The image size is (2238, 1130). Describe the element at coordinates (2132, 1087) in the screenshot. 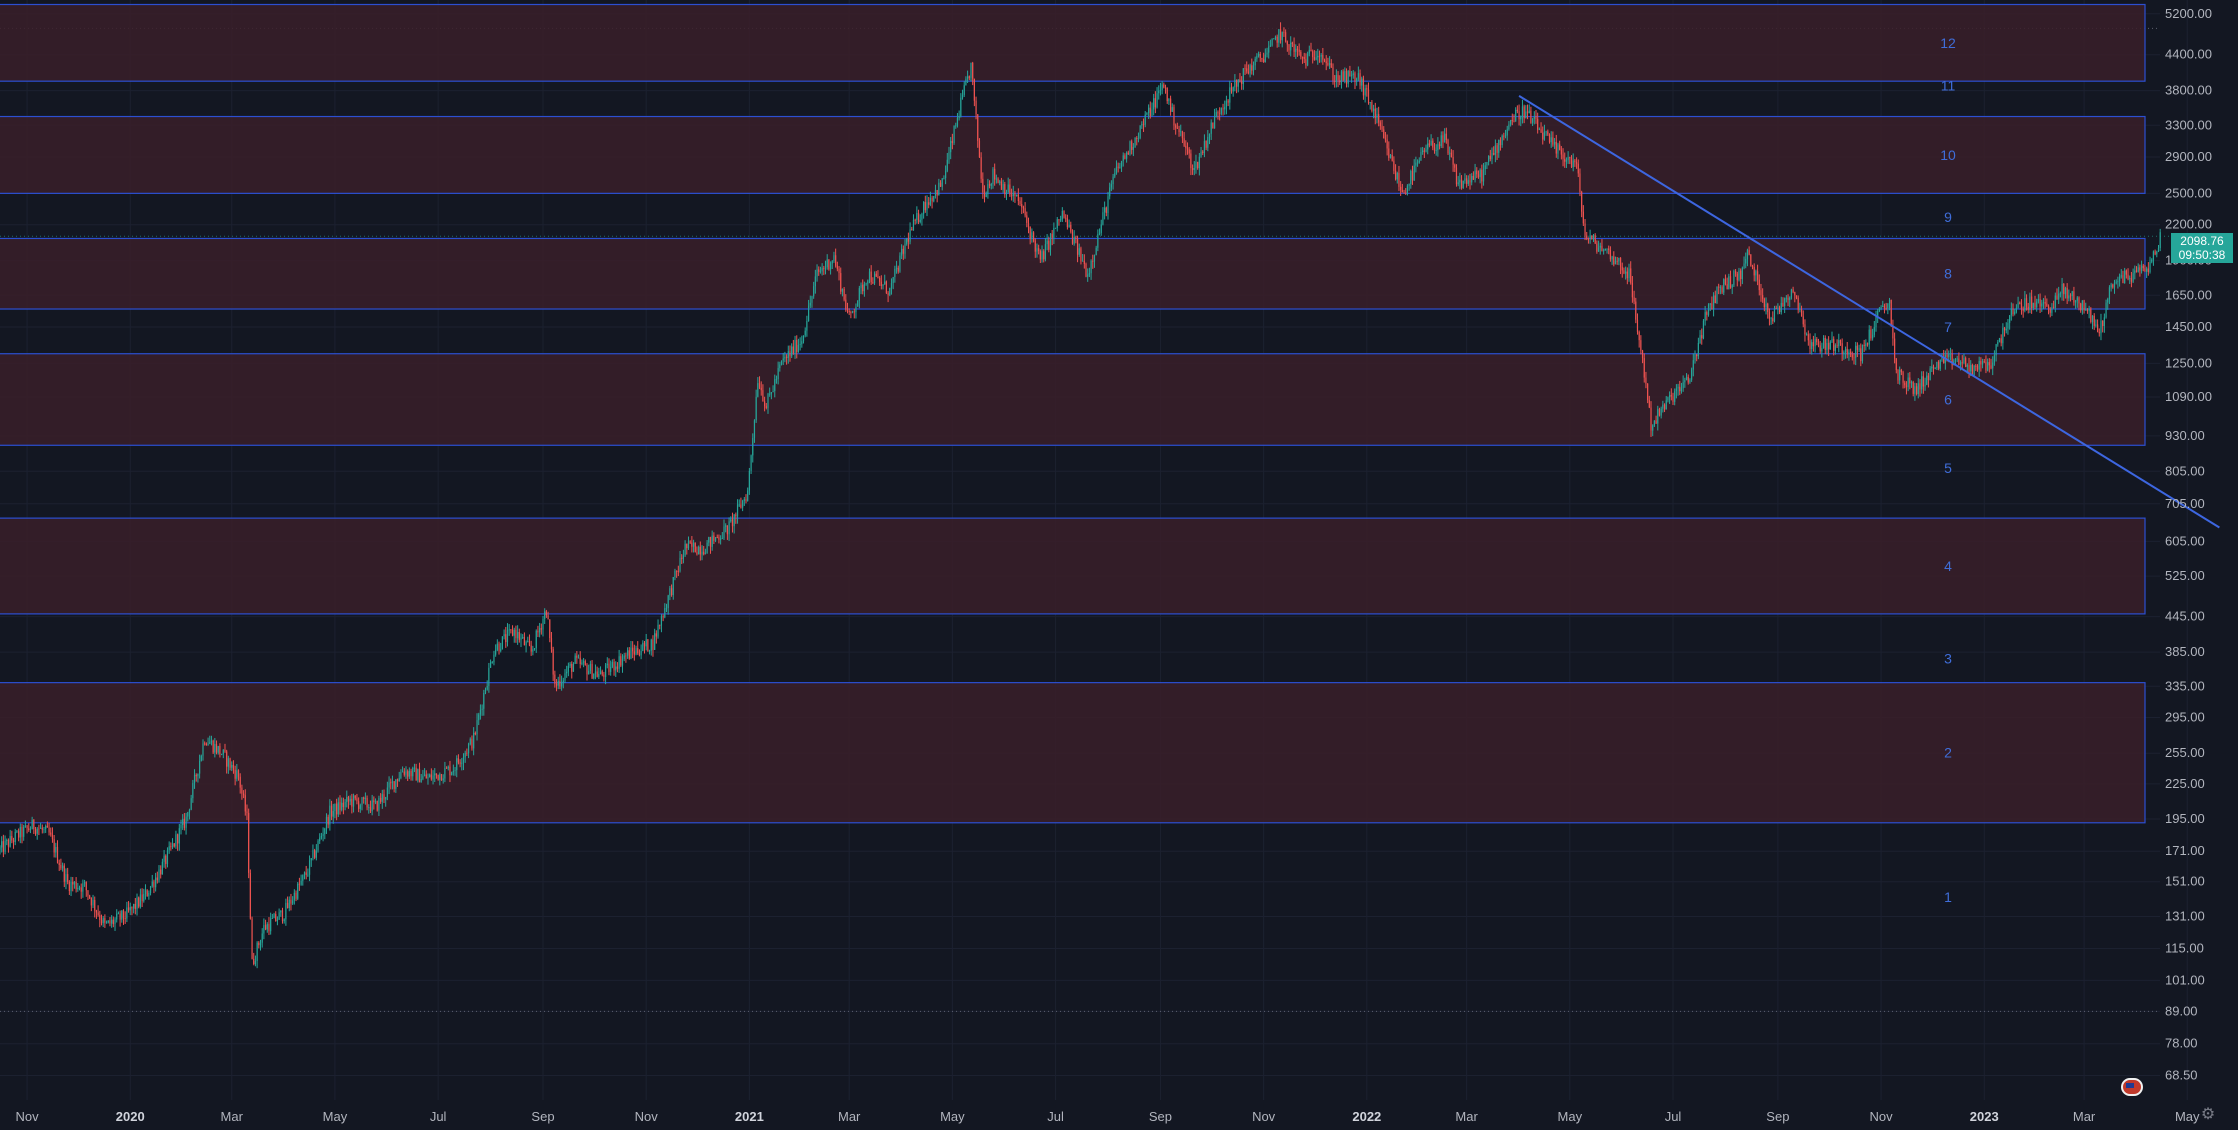

I see `us-flag-icon` at that location.